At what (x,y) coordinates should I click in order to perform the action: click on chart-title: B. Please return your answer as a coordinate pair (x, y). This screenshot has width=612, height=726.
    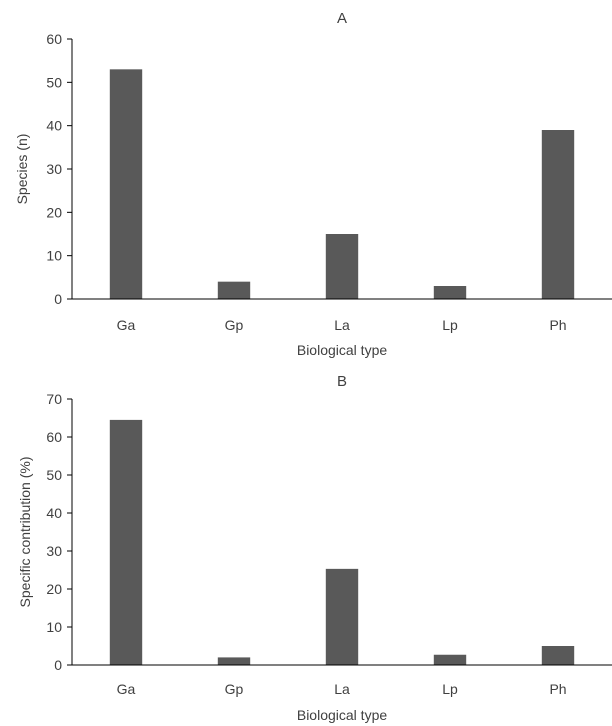
    Looking at the image, I should click on (342, 381).